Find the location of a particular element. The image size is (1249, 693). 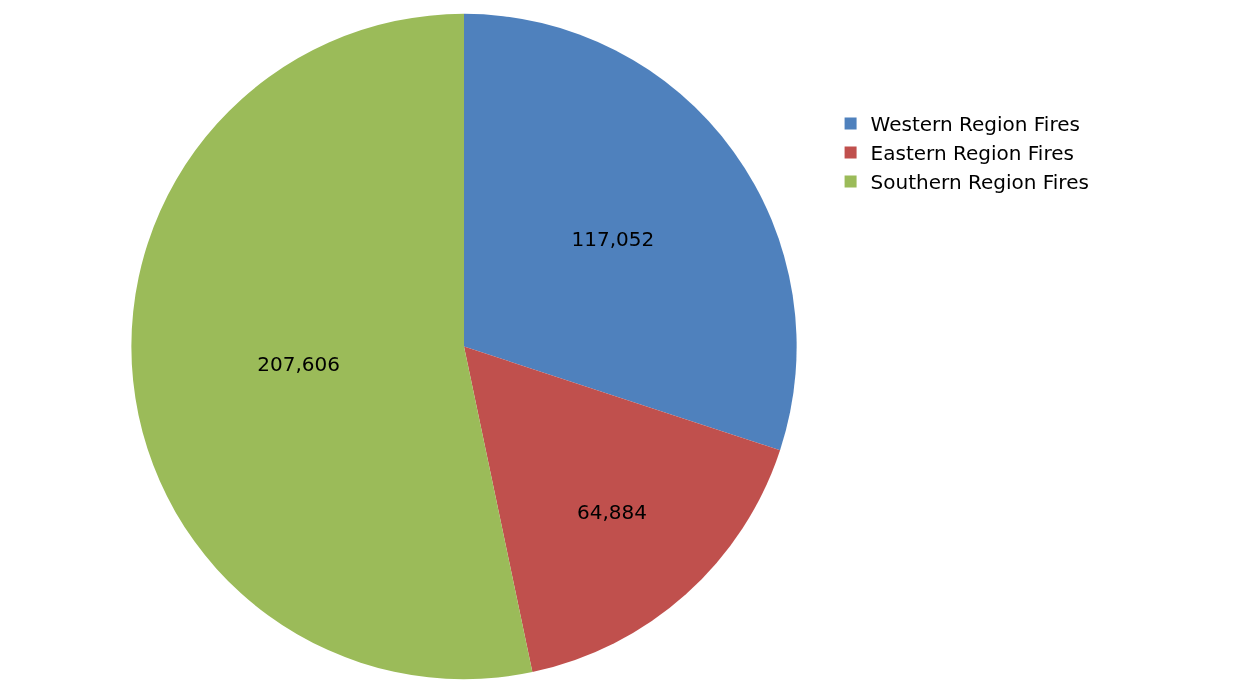

pie-slice is located at coordinates (622, 509).